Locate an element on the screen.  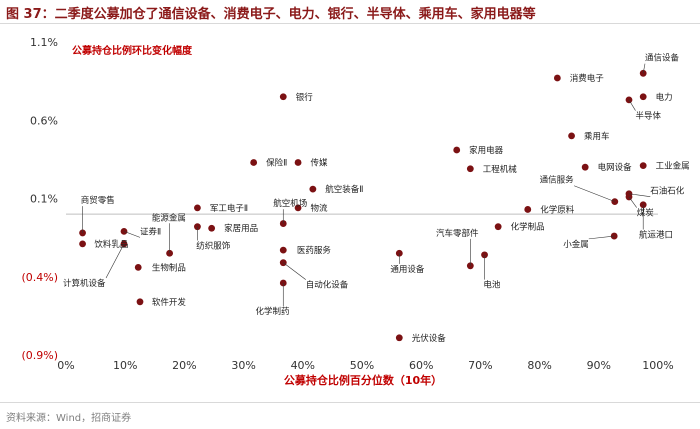
point-label: 工业金属 is located at coordinates (673, 166).